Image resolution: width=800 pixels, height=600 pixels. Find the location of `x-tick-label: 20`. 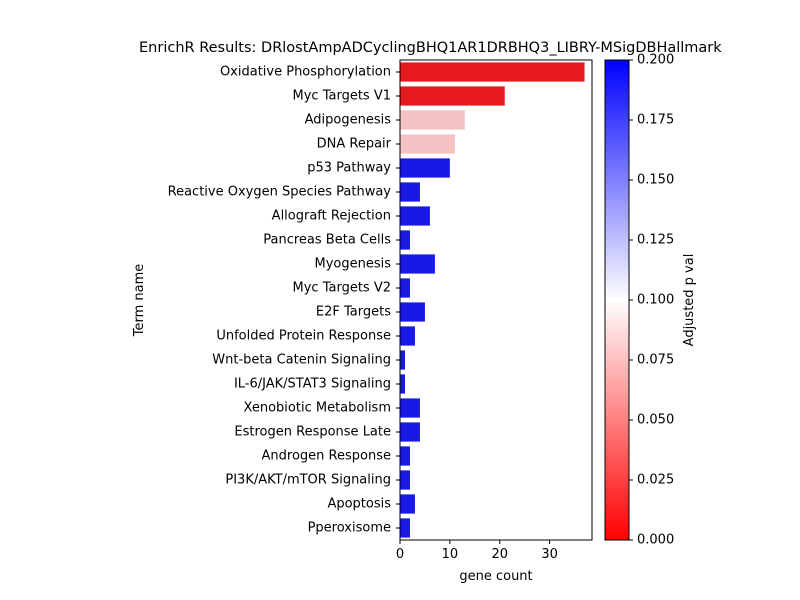

x-tick-label: 20 is located at coordinates (499, 554).